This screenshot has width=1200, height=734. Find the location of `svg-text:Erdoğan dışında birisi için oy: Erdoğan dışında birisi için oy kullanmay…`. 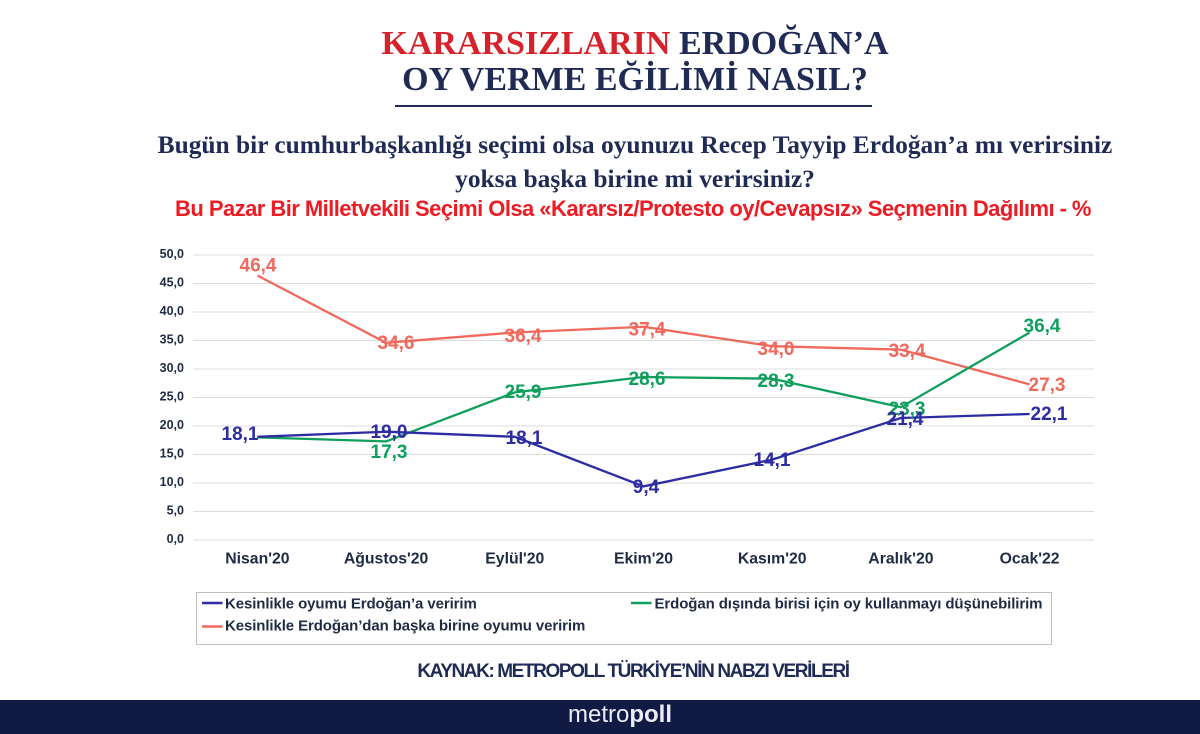

svg-text:Erdoğan dışında birisi için oy: Erdoğan dışında birisi için oy kullanmay… is located at coordinates (849, 604).